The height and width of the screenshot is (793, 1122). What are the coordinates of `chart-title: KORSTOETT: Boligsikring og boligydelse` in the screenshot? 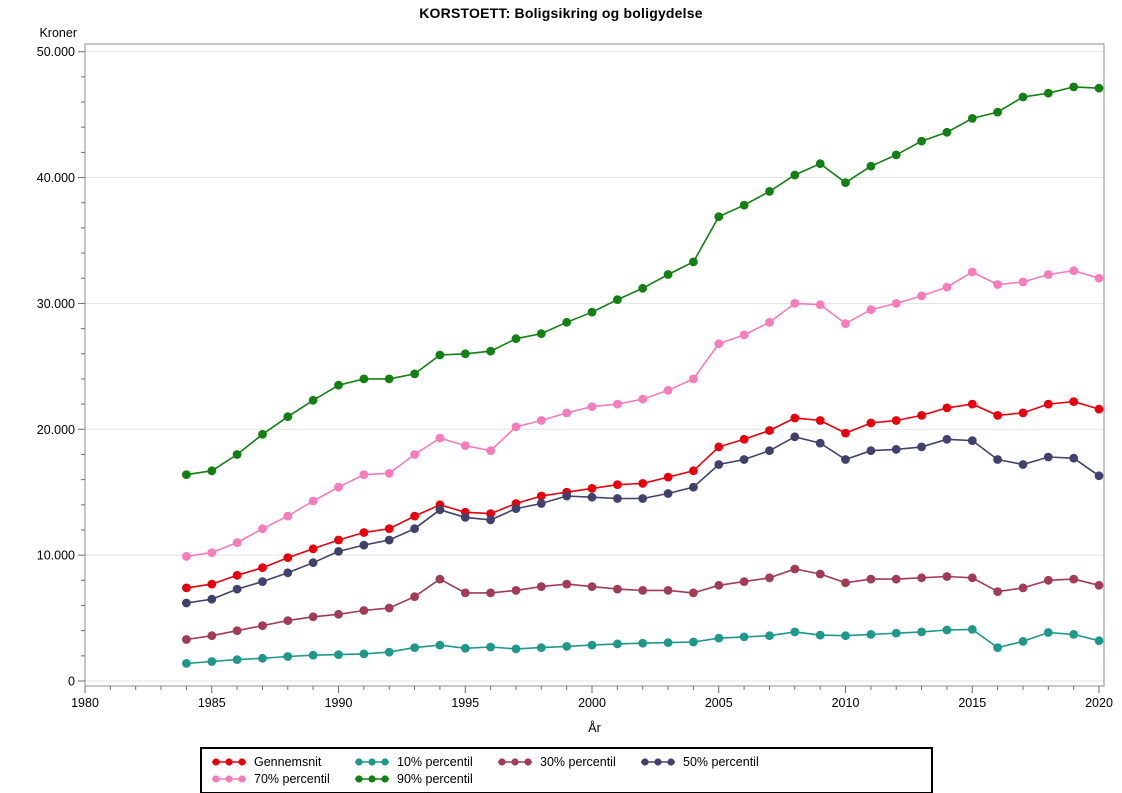 It's located at (561, 13).